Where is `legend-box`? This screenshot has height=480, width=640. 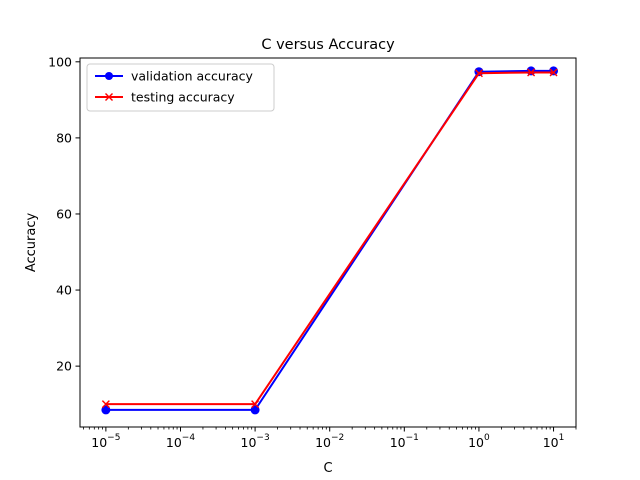
legend-box is located at coordinates (180, 87).